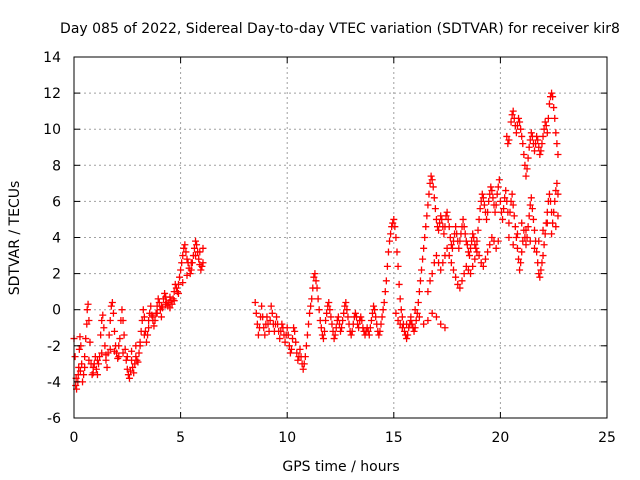 Image resolution: width=640 pixels, height=480 pixels. What do you see at coordinates (180, 438) in the screenshot?
I see `x-tick-label: 5` at bounding box center [180, 438].